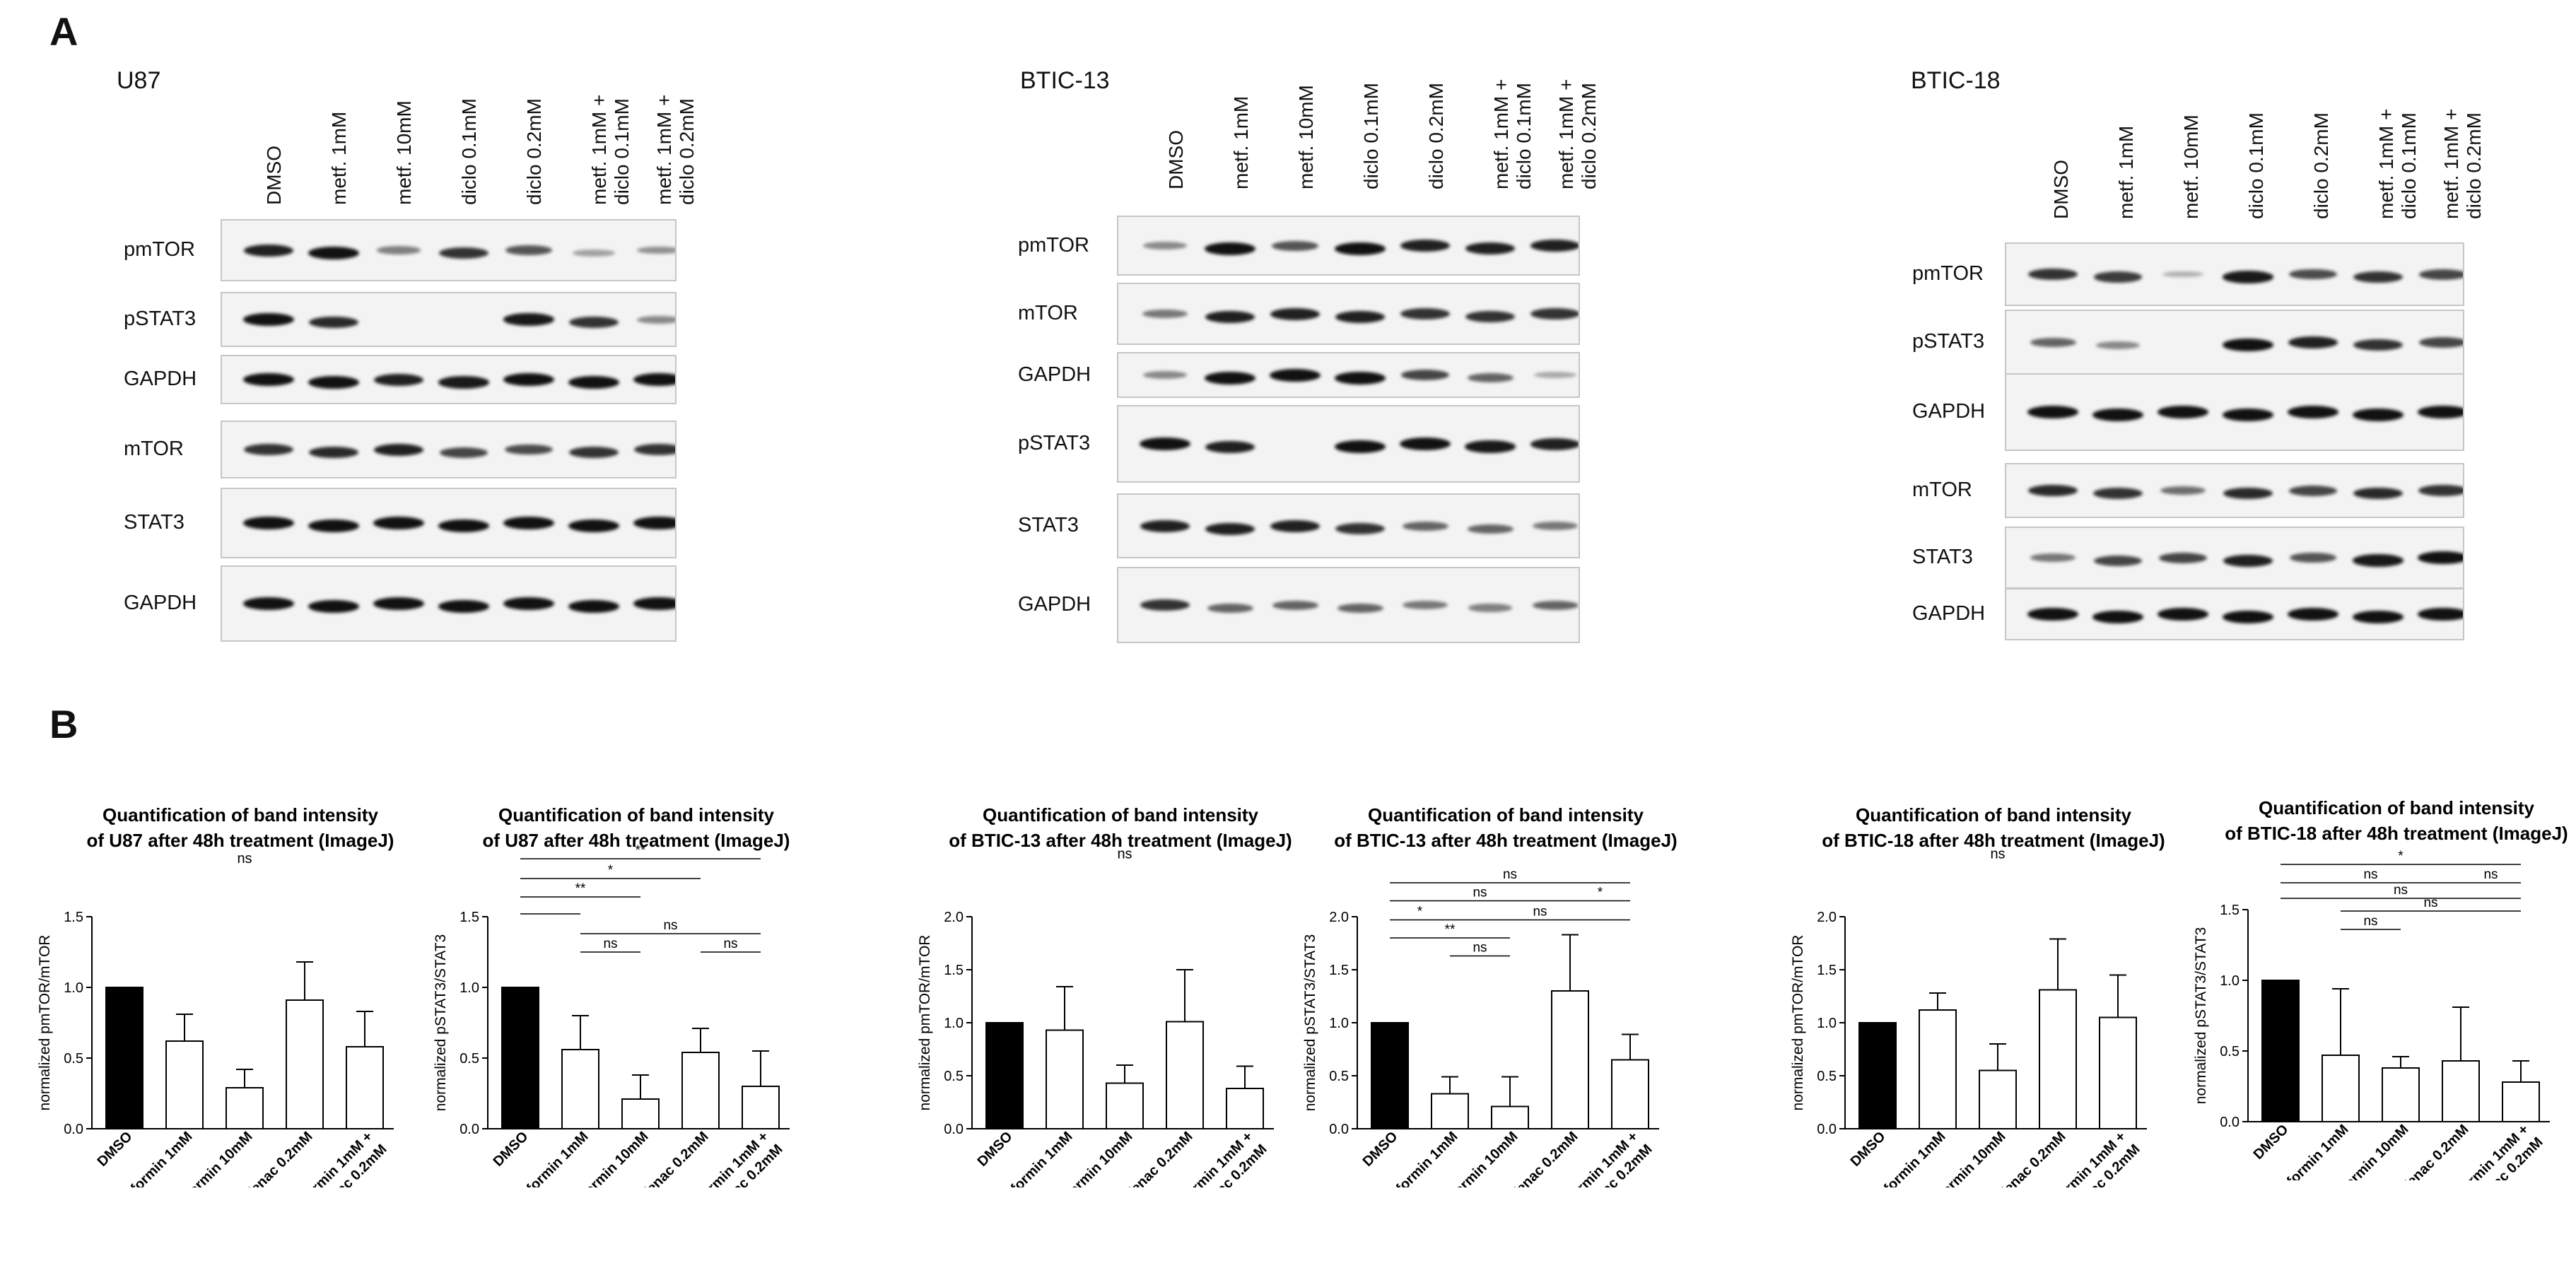 The image size is (2576, 1280). What do you see at coordinates (154, 522) in the screenshot?
I see `blot-row-label: STAT3` at bounding box center [154, 522].